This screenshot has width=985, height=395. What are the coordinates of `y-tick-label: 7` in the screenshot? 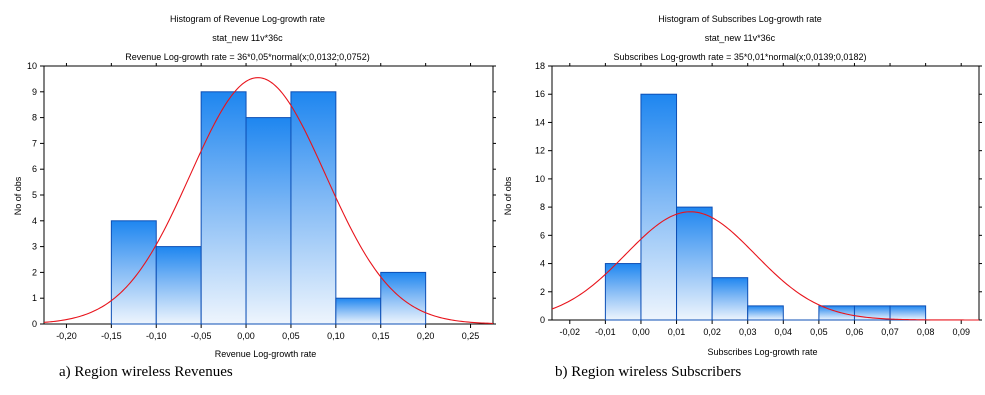 It's located at (34, 143).